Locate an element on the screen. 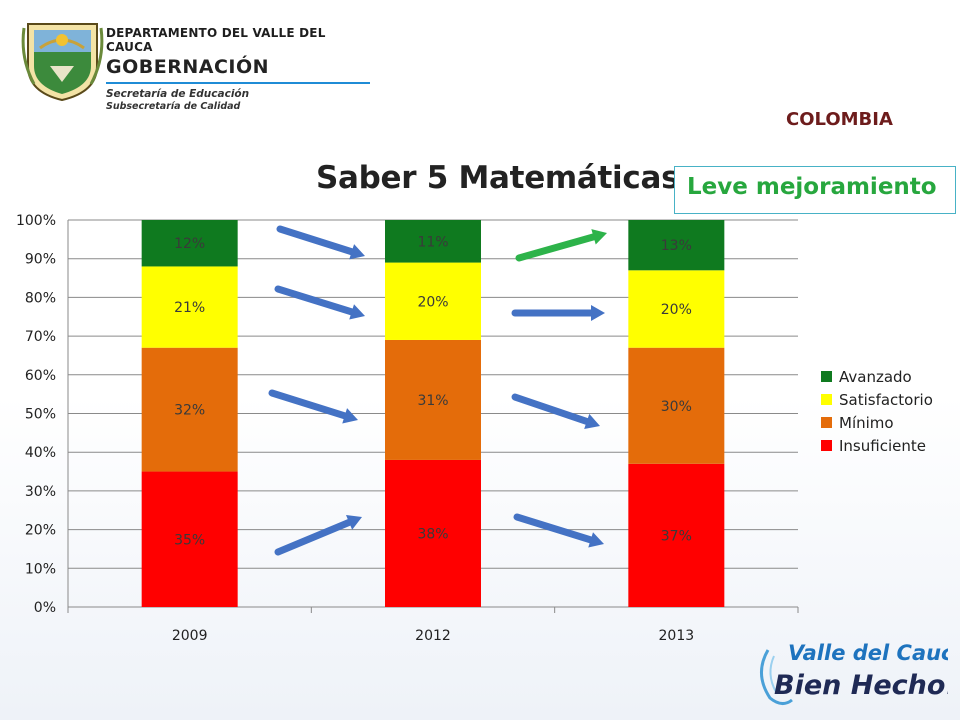 The width and height of the screenshot is (960, 720). y-tick-label: 30% is located at coordinates (40, 492).